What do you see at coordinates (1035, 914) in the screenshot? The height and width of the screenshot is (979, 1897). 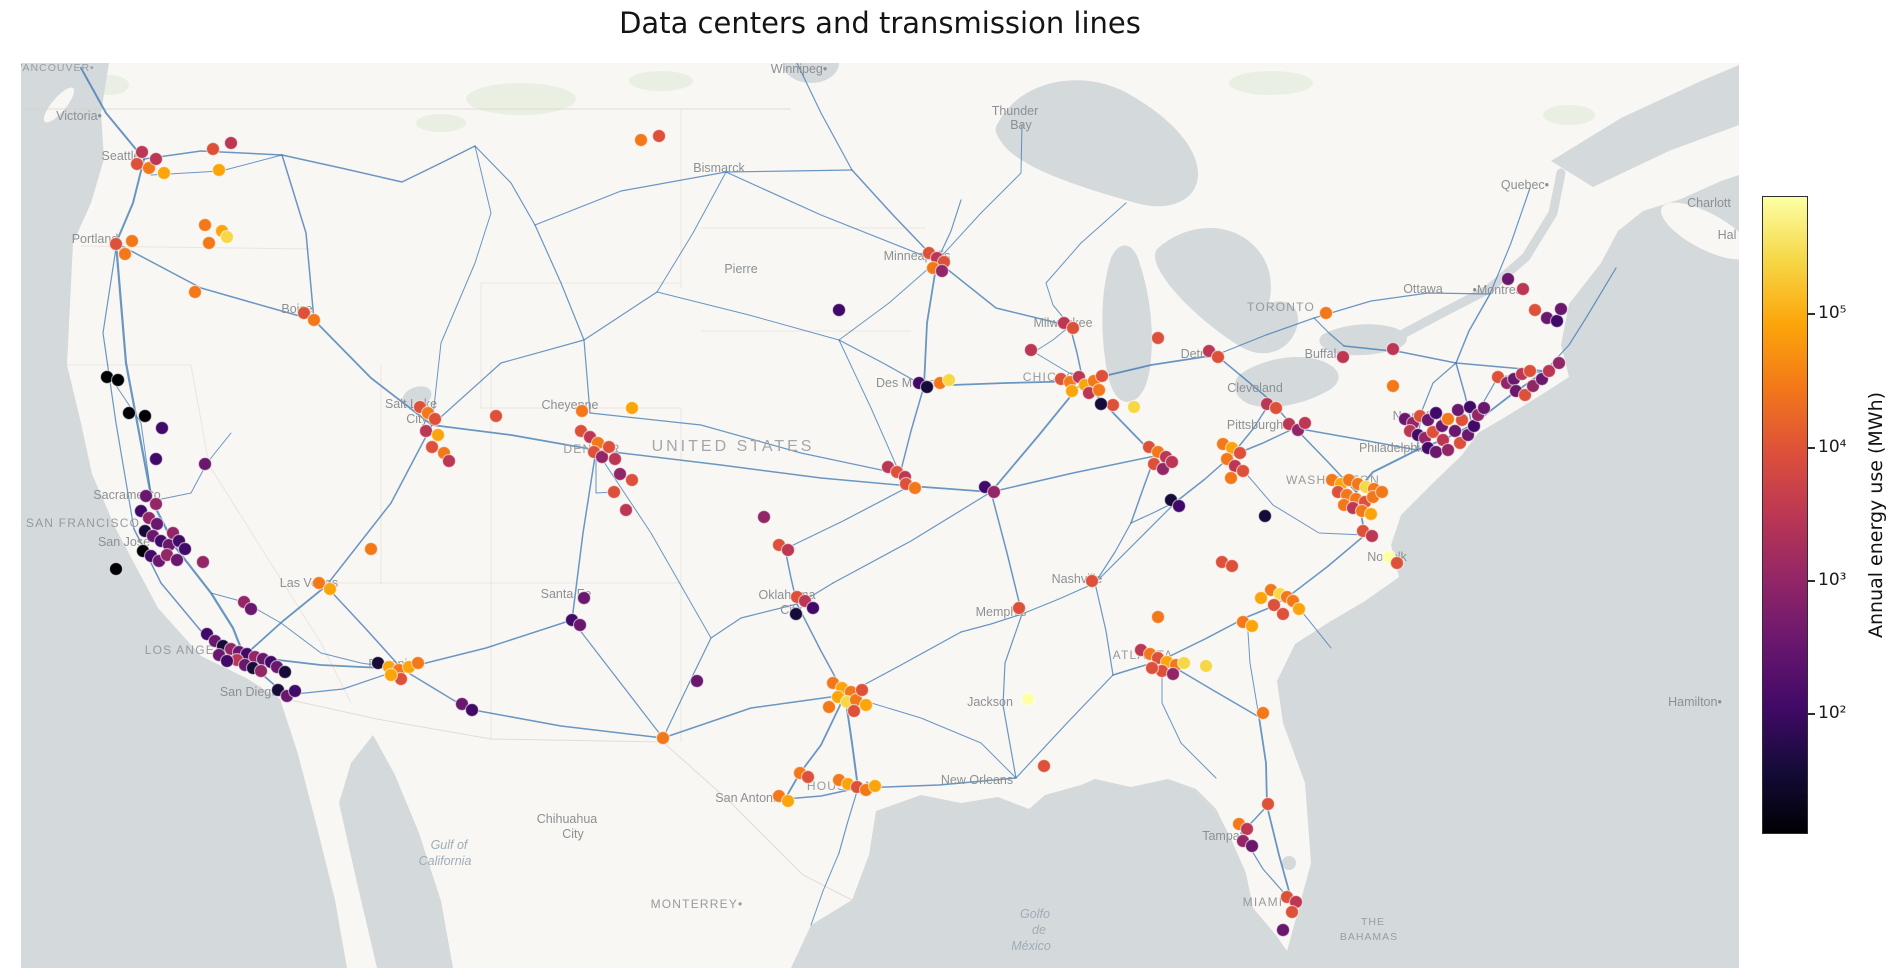 I see `map-label: Golfo` at bounding box center [1035, 914].